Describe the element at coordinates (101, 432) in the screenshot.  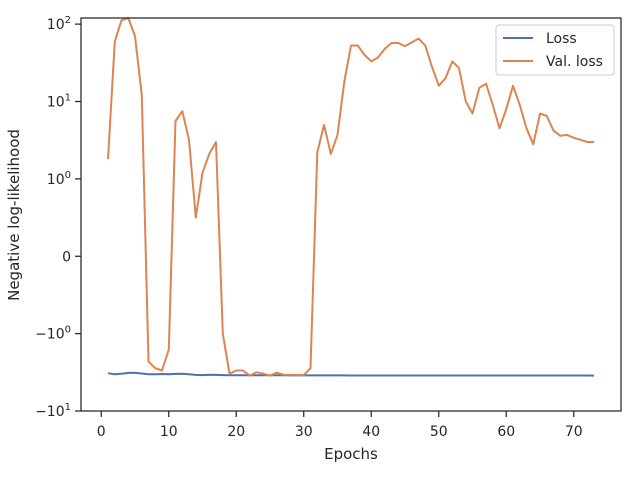
I see `x-tick-label: 0` at that location.